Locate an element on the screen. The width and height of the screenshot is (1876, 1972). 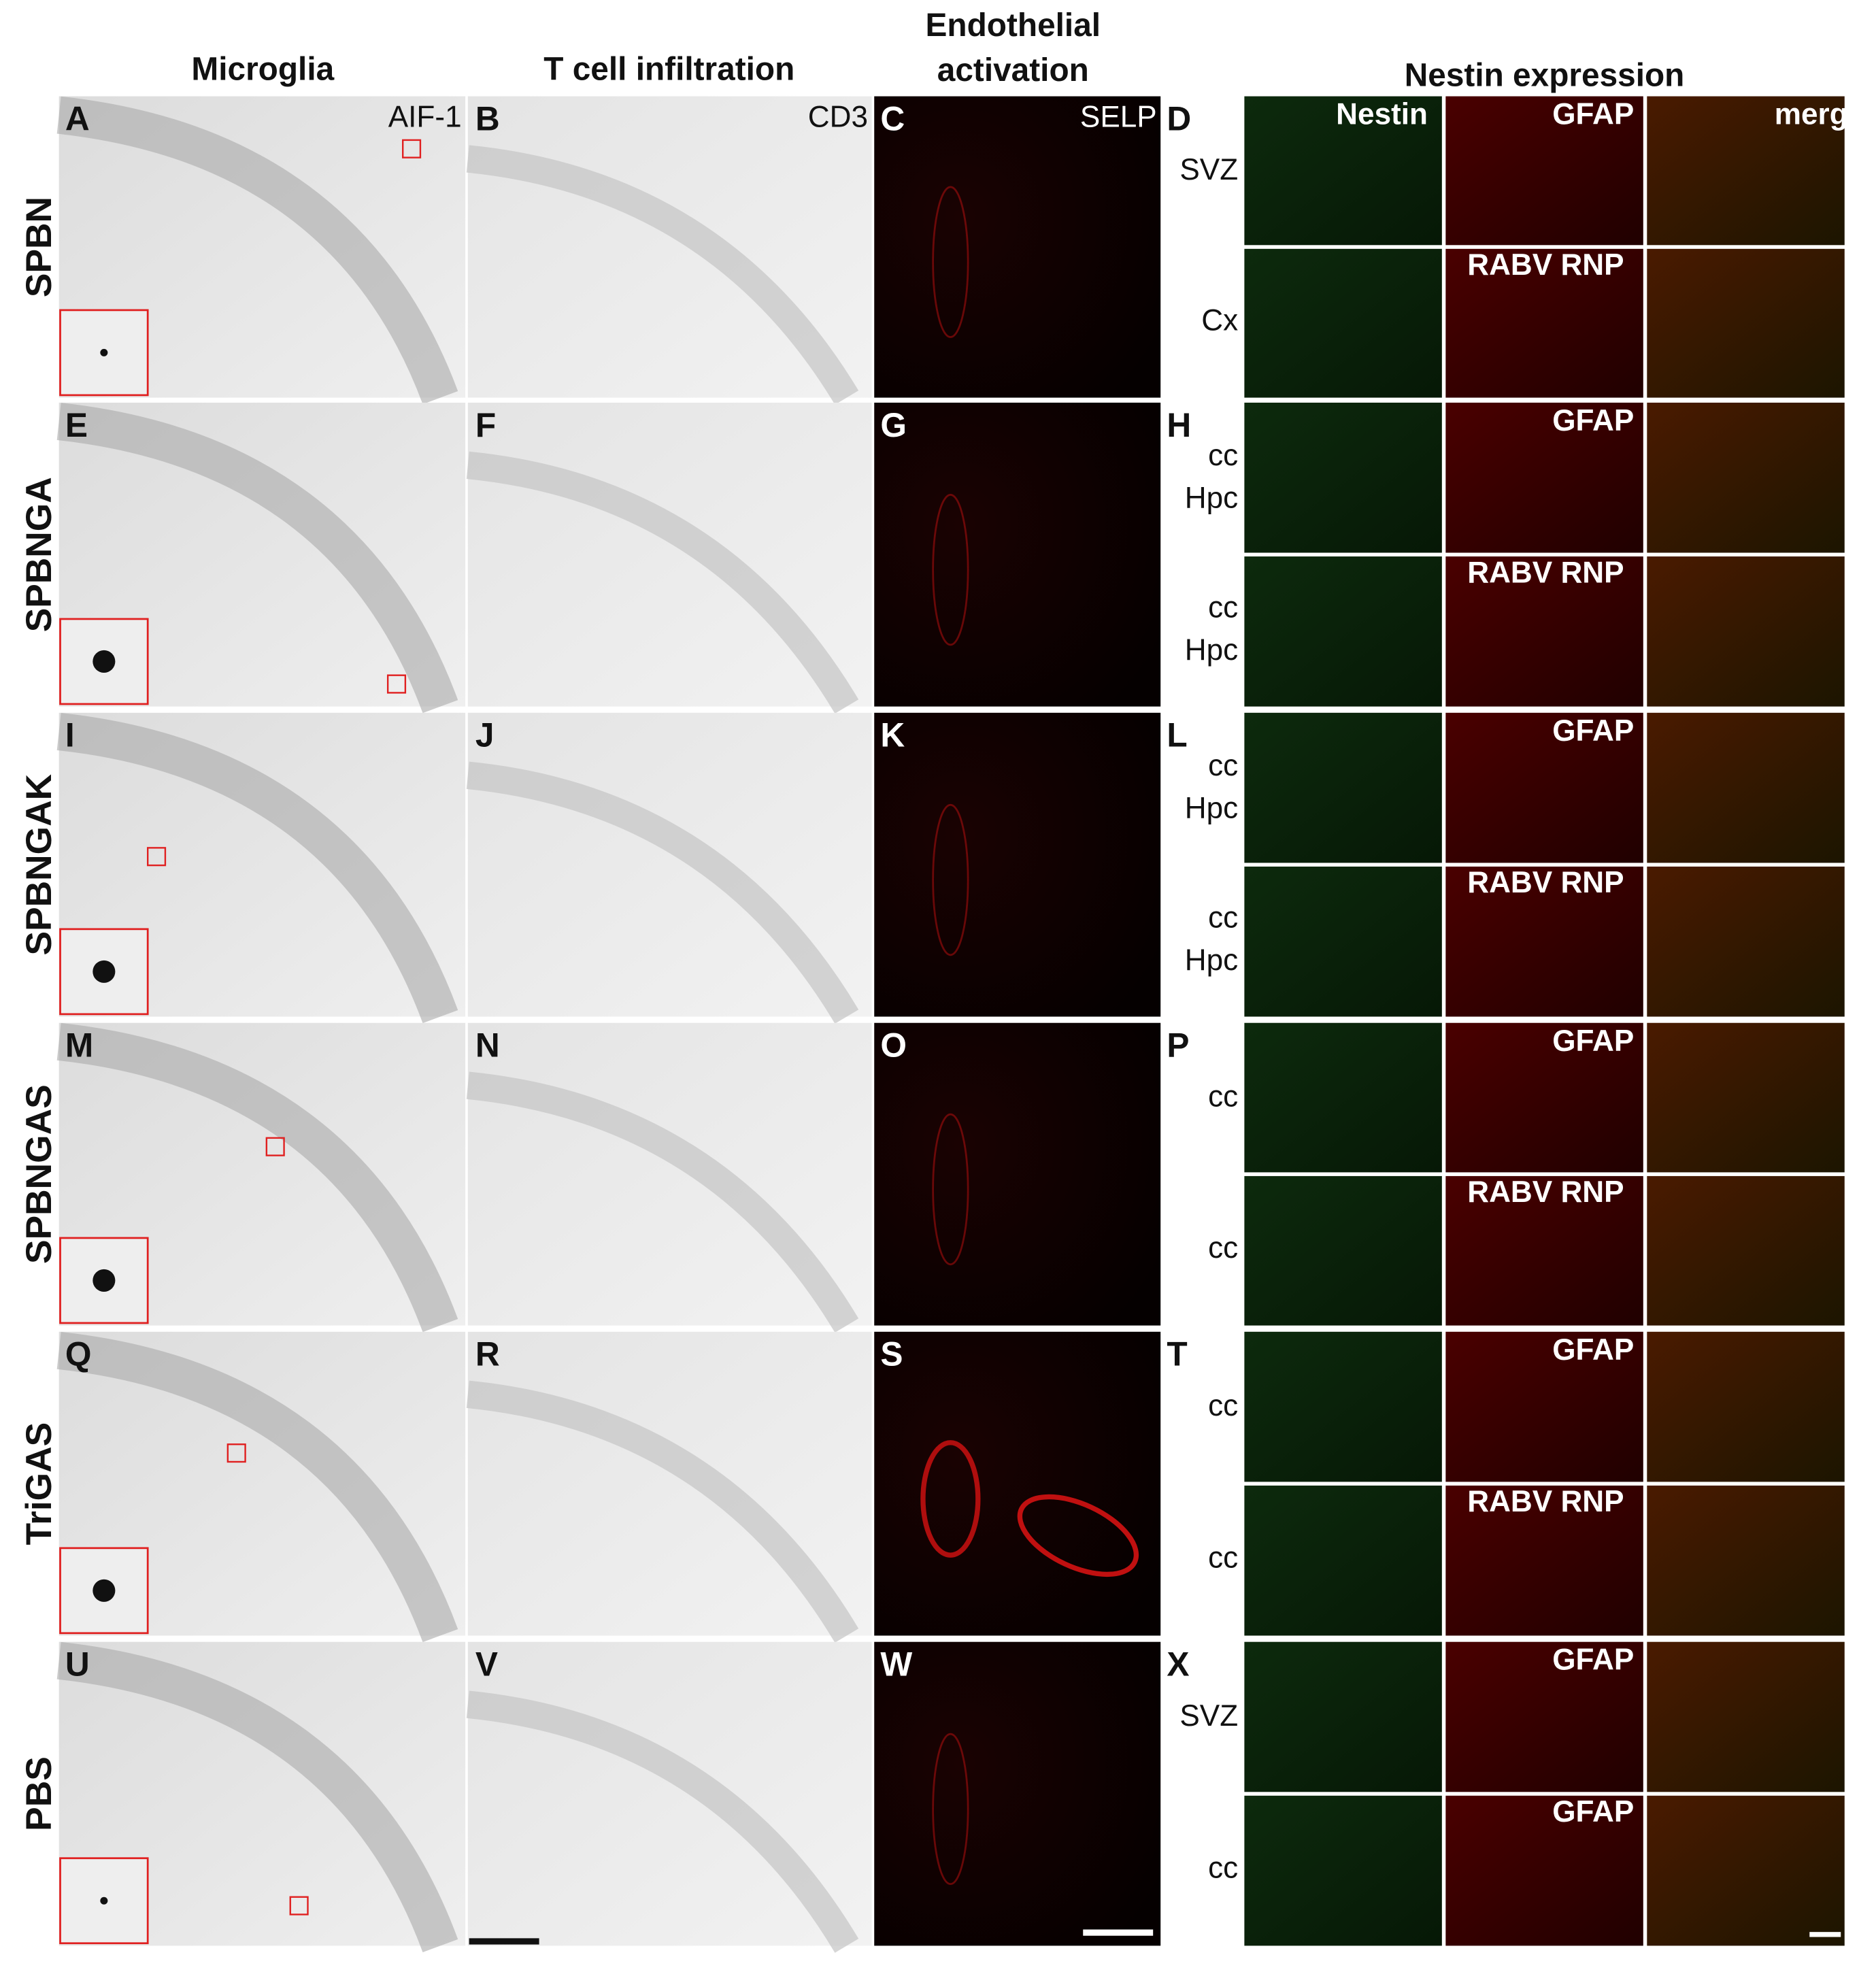
row-label: PBS is located at coordinates (39, 1793).